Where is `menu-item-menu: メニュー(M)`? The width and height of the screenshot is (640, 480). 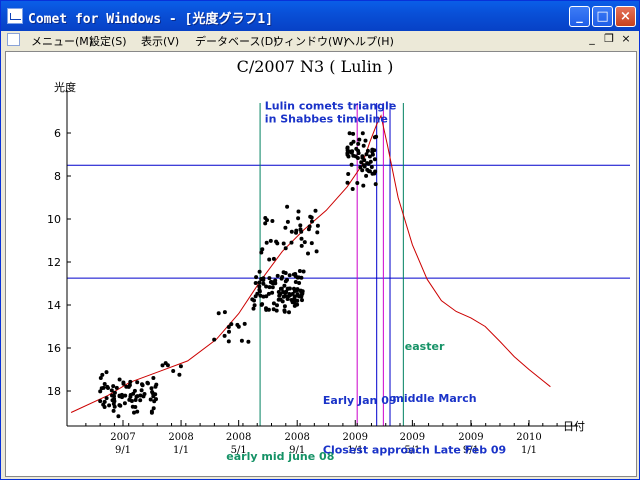 menu-item-menu: メニュー(M) is located at coordinates (62, 41).